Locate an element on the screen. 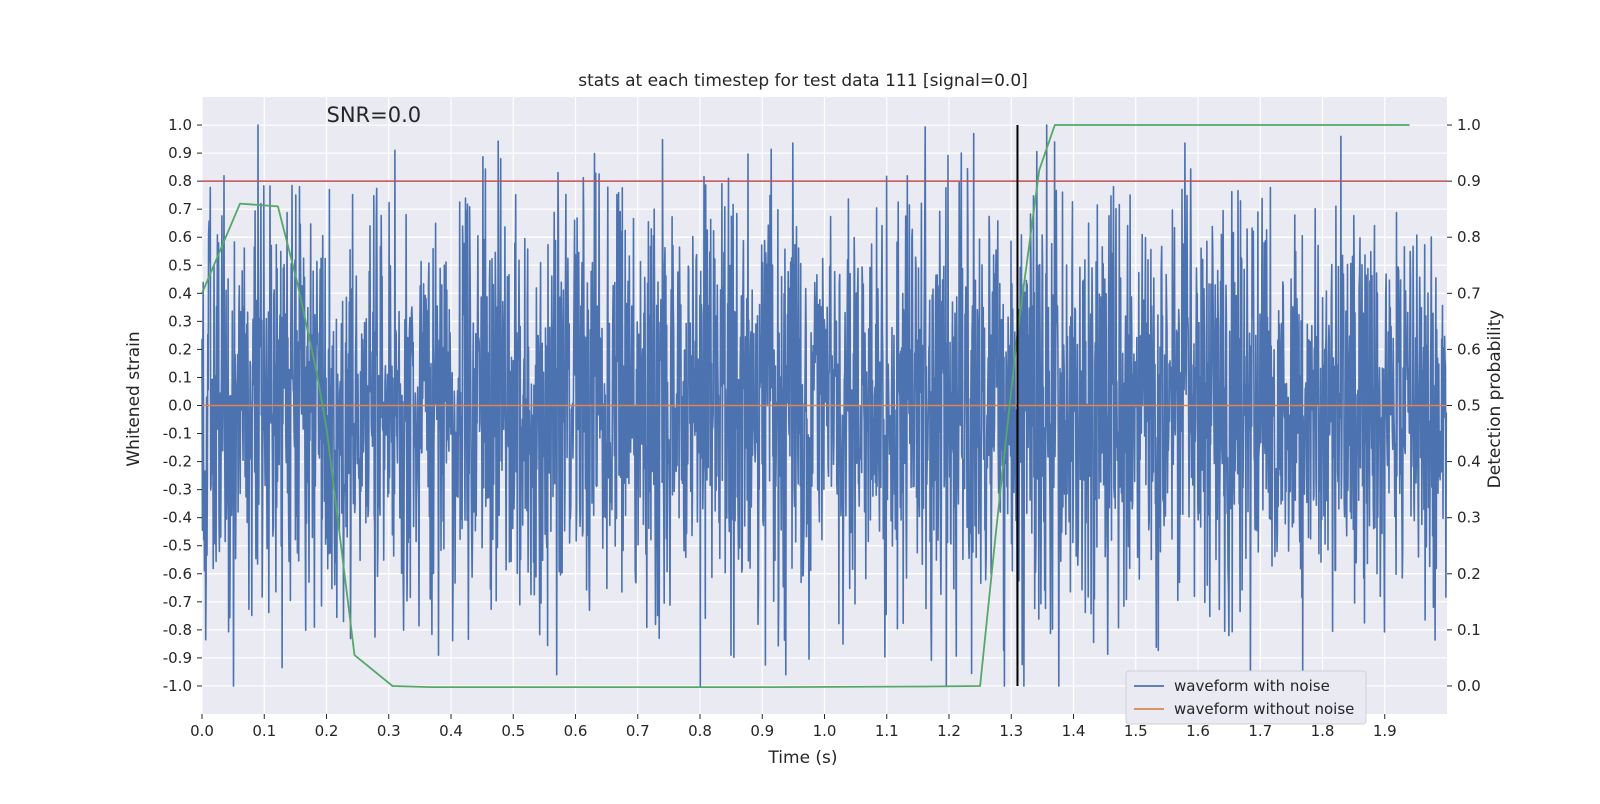  y-tick-label-left: 0.6 is located at coordinates (180, 237).